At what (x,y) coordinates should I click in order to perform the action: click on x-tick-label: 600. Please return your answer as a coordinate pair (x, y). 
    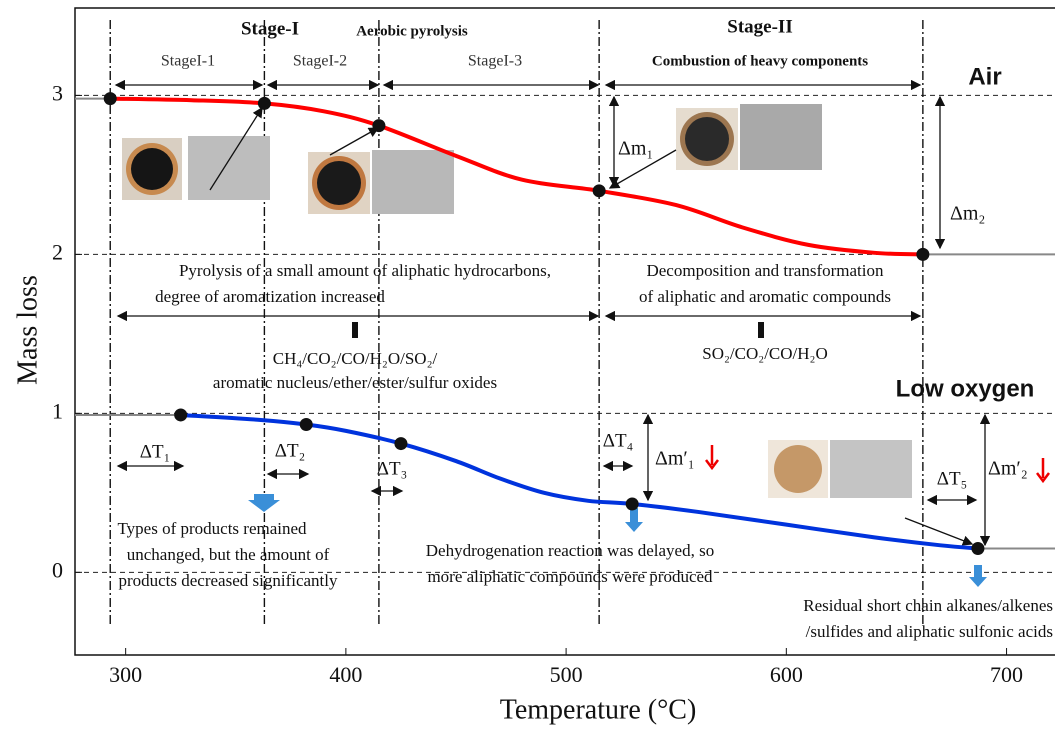
    Looking at the image, I should click on (786, 674).